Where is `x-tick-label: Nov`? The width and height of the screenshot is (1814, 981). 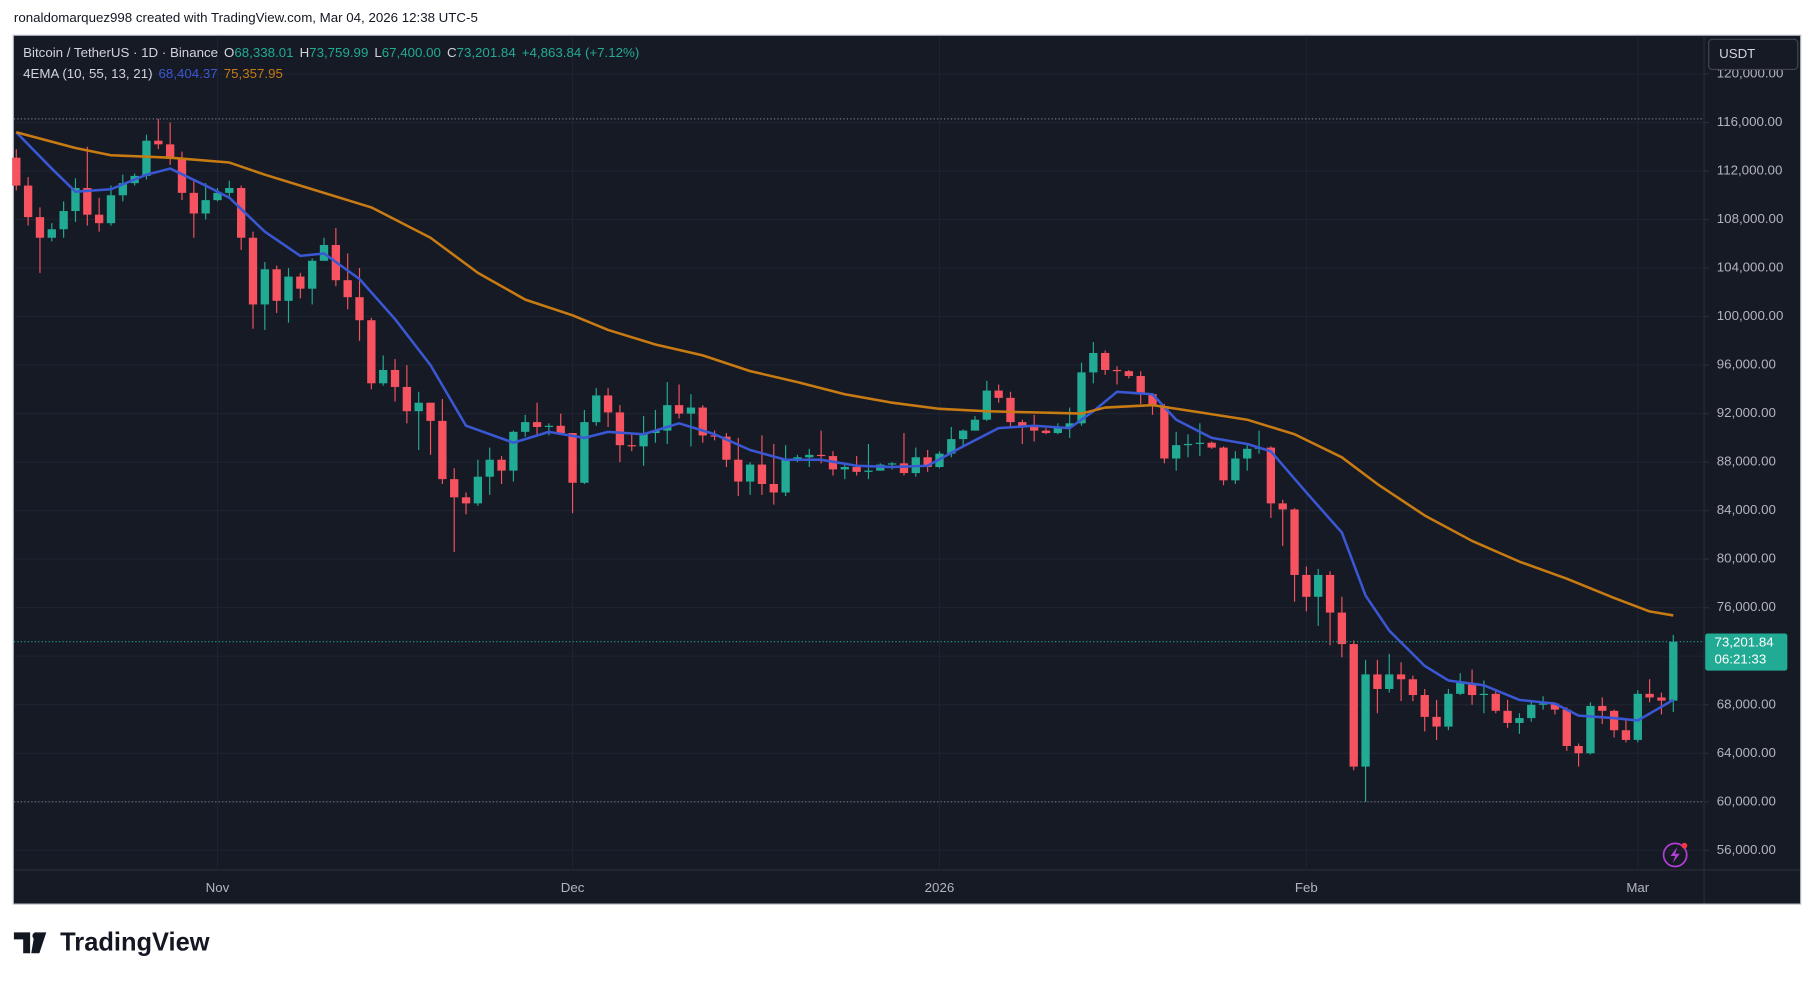 x-tick-label: Nov is located at coordinates (218, 887).